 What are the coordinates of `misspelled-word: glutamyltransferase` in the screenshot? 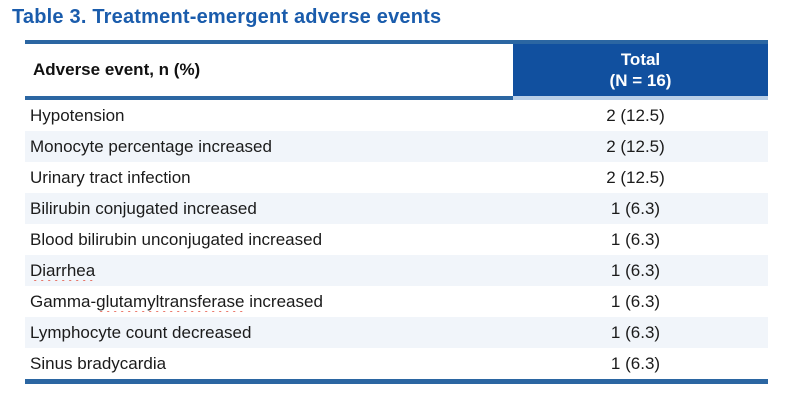 It's located at (170, 301).